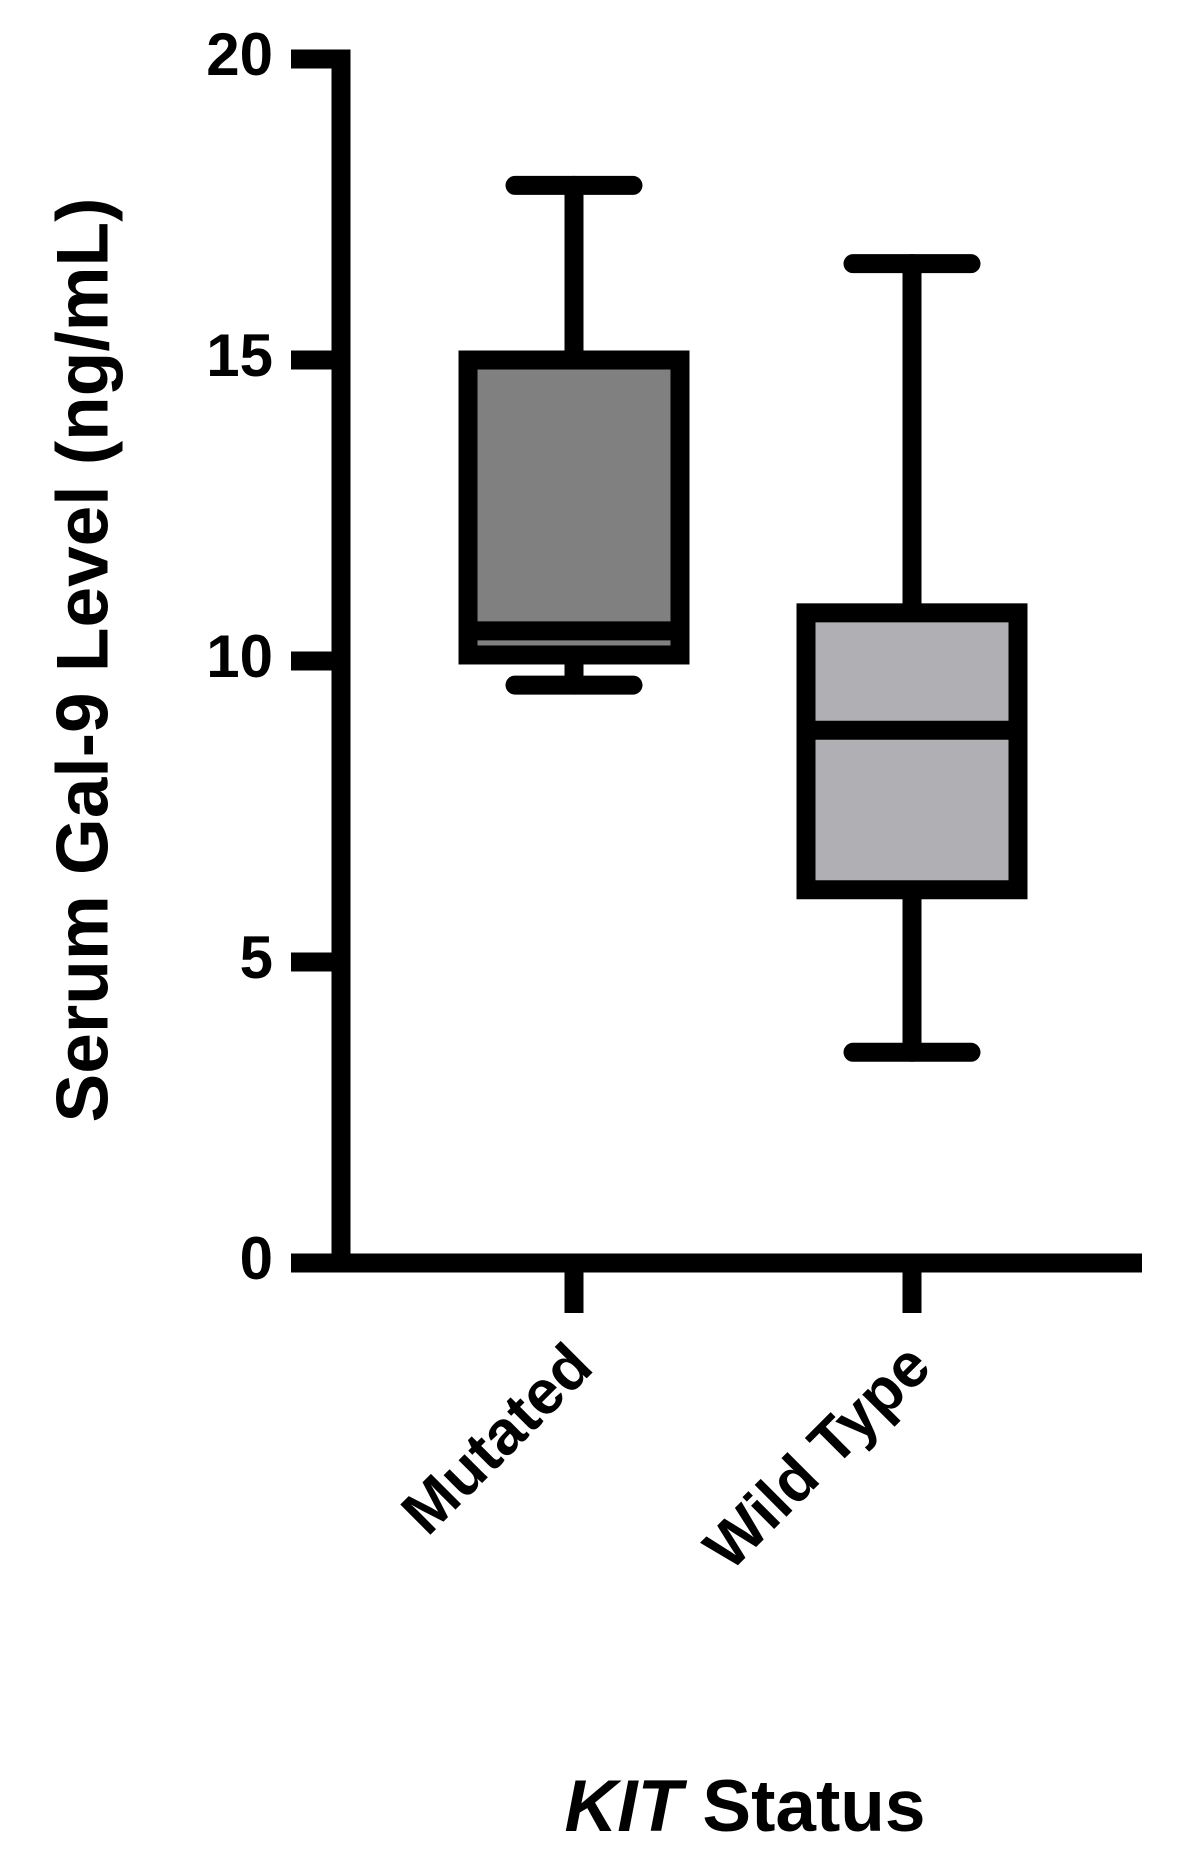 The height and width of the screenshot is (1865, 1177). I want to click on y-tick-label: 5, so click(256, 957).